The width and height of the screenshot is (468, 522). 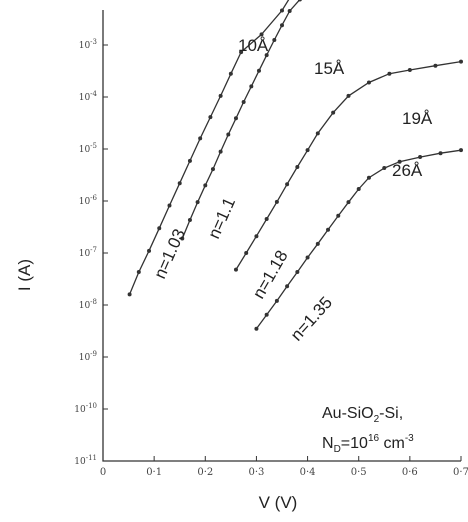 What do you see at coordinates (221, 218) in the screenshot?
I see `ideality-label: n=1.1` at bounding box center [221, 218].